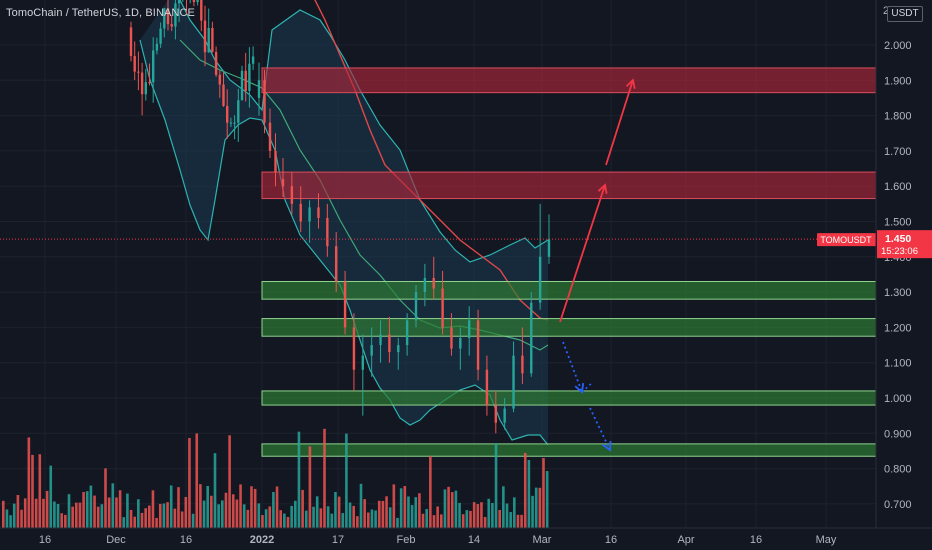 The width and height of the screenshot is (932, 550). I want to click on arrow-down-to-support-2-head, so click(607, 446).